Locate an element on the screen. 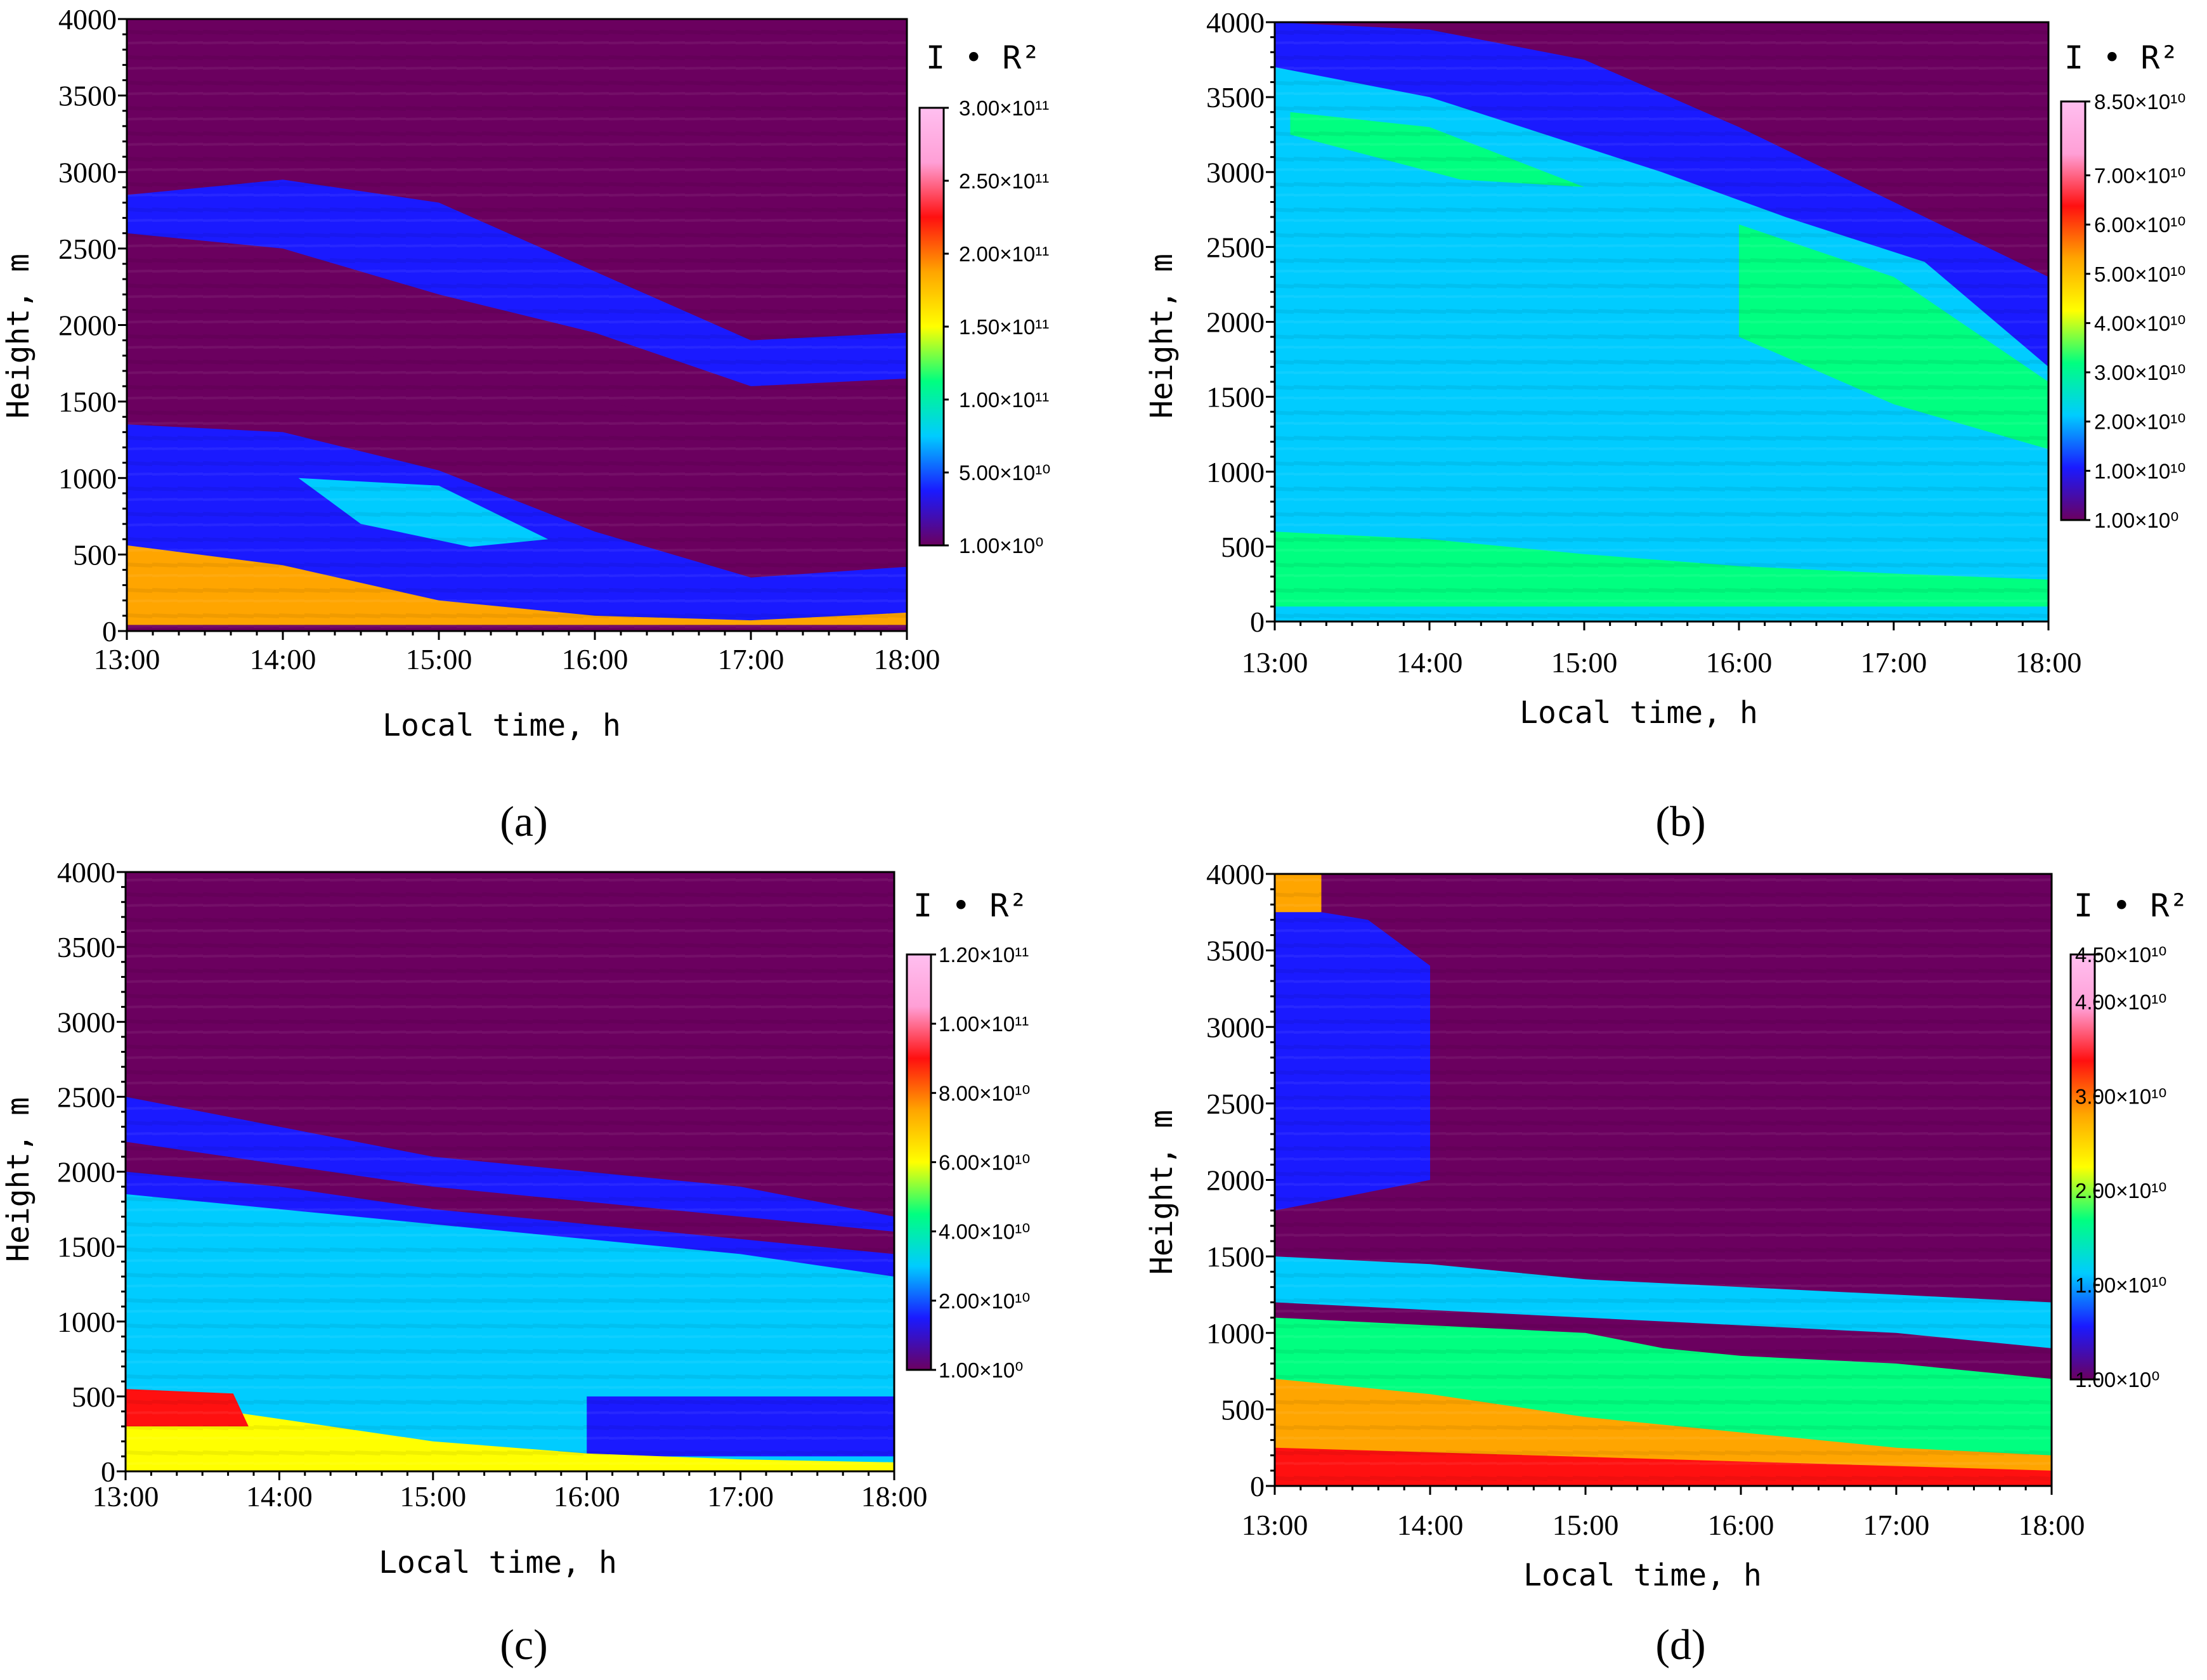 This screenshot has height=1680, width=2207. panel-d-xtick-label: 16:00 is located at coordinates (1741, 1525).